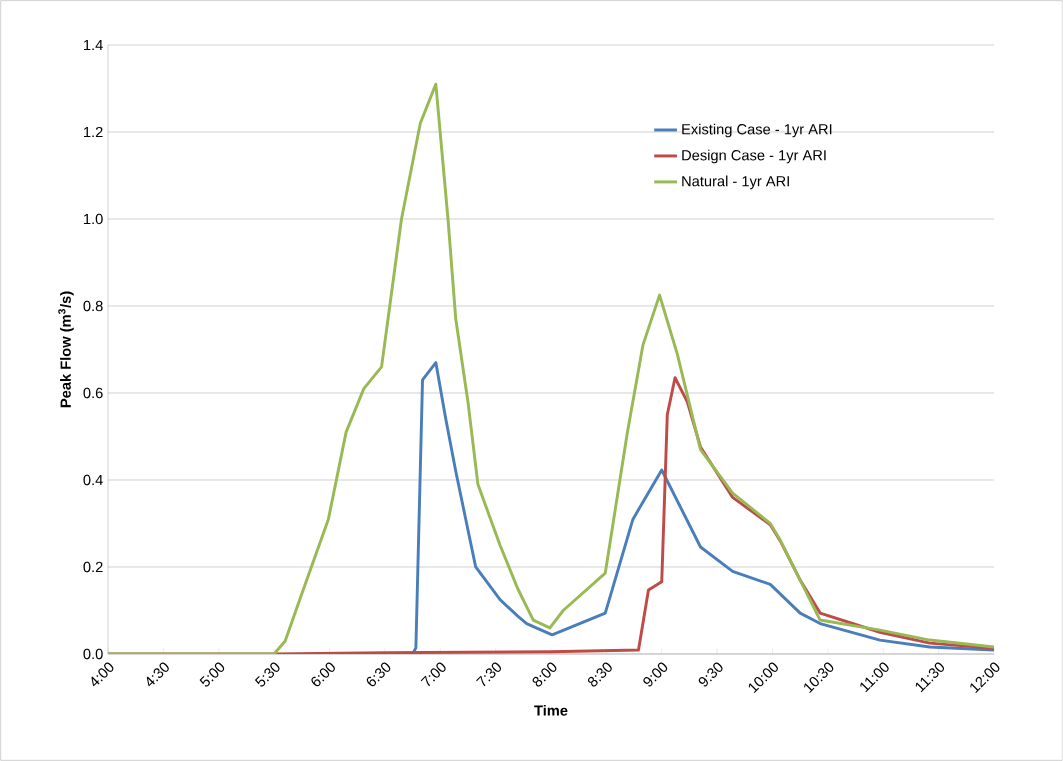 The height and width of the screenshot is (761, 1063). Describe the element at coordinates (93, 567) in the screenshot. I see `y-tick-label: 0.2` at that location.